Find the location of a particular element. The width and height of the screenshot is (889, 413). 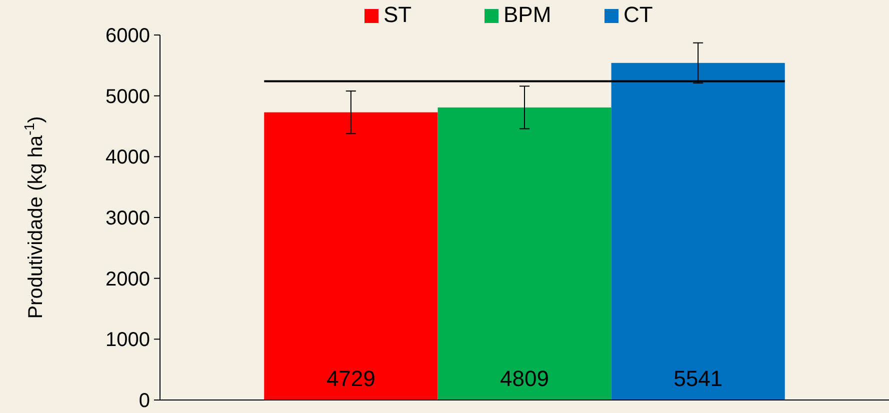

y-tick-label: 0 is located at coordinates (144, 401).